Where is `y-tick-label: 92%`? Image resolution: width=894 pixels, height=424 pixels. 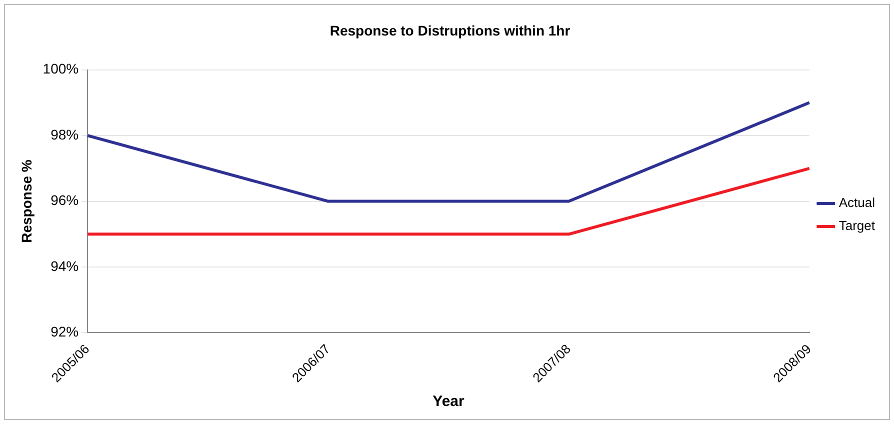
y-tick-label: 92% is located at coordinates (64, 332).